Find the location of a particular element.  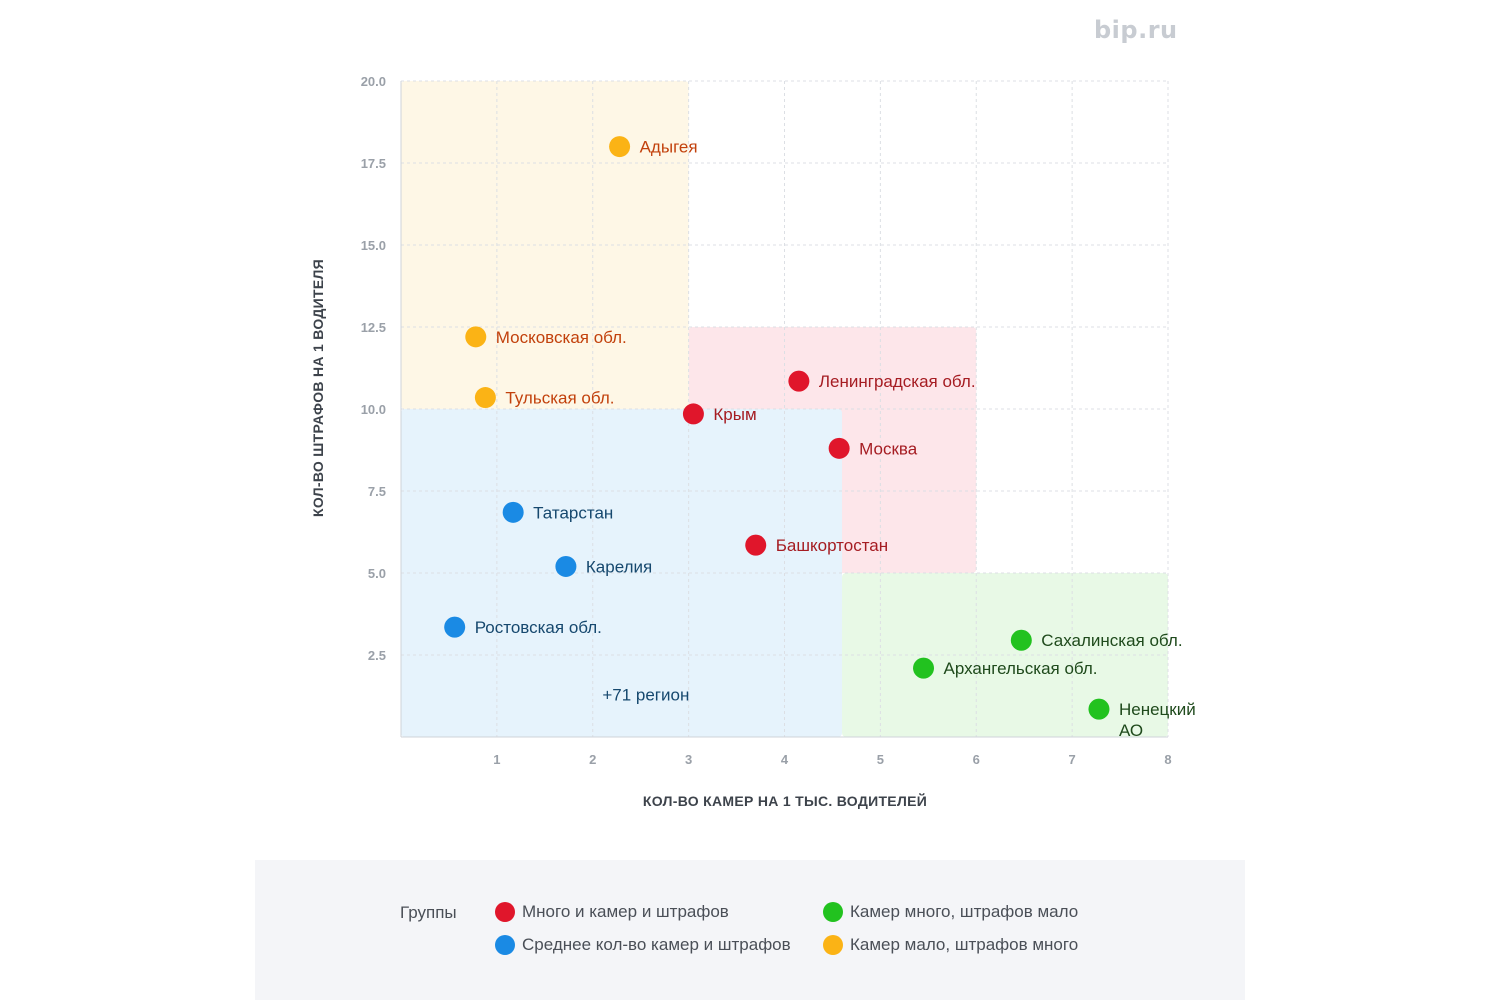

x-tick-label: 8 is located at coordinates (1167, 759).